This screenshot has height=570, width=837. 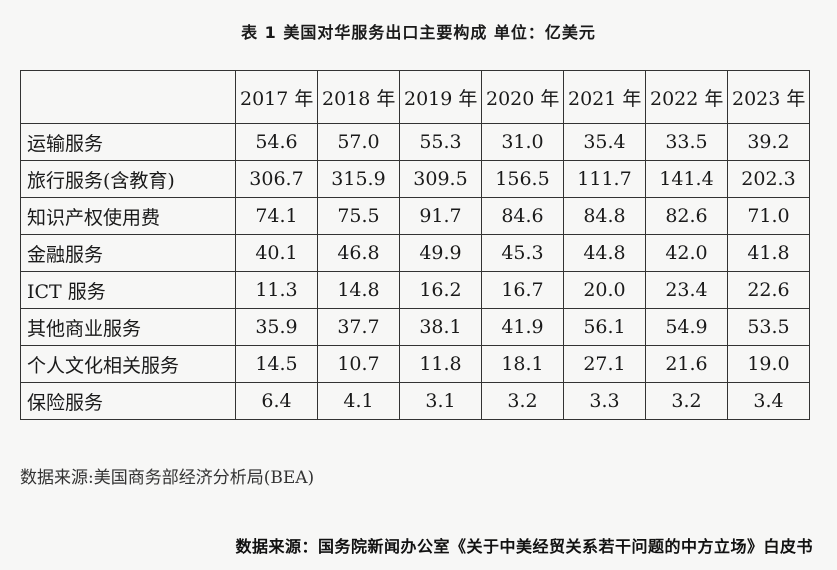 What do you see at coordinates (604, 327) in the screenshot?
I see `value-cell: 56.1` at bounding box center [604, 327].